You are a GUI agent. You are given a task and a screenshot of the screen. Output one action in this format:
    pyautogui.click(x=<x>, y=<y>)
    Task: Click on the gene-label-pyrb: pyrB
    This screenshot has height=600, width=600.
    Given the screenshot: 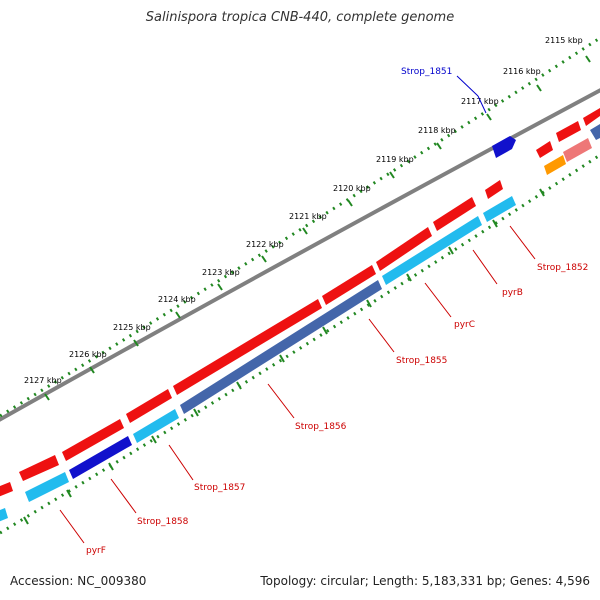 What is the action you would take?
    pyautogui.click(x=512, y=293)
    